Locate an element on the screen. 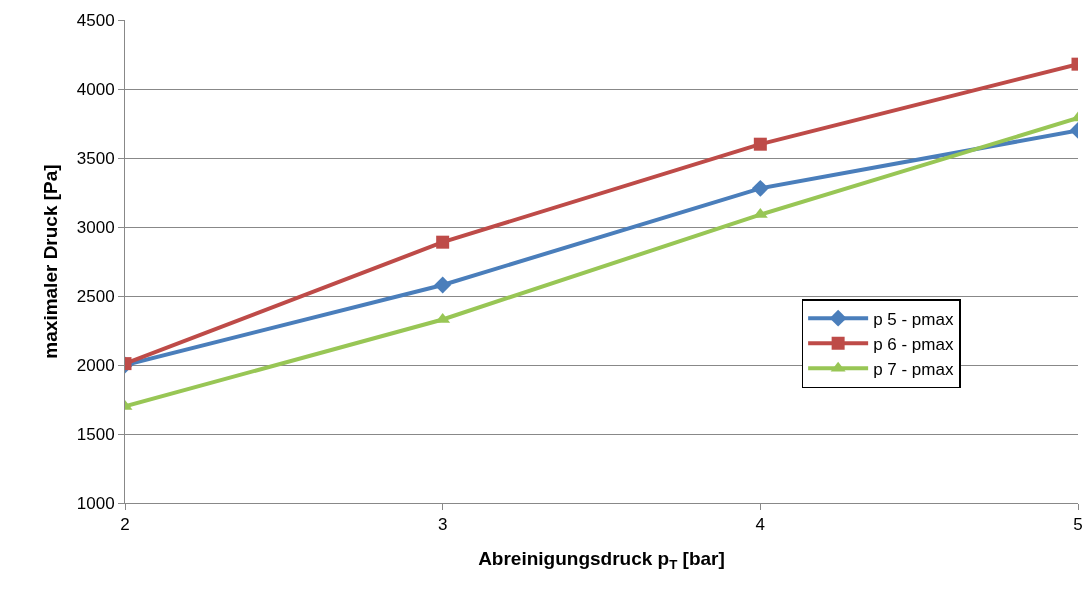  y-tick-label: 3500 is located at coordinates (95, 158).